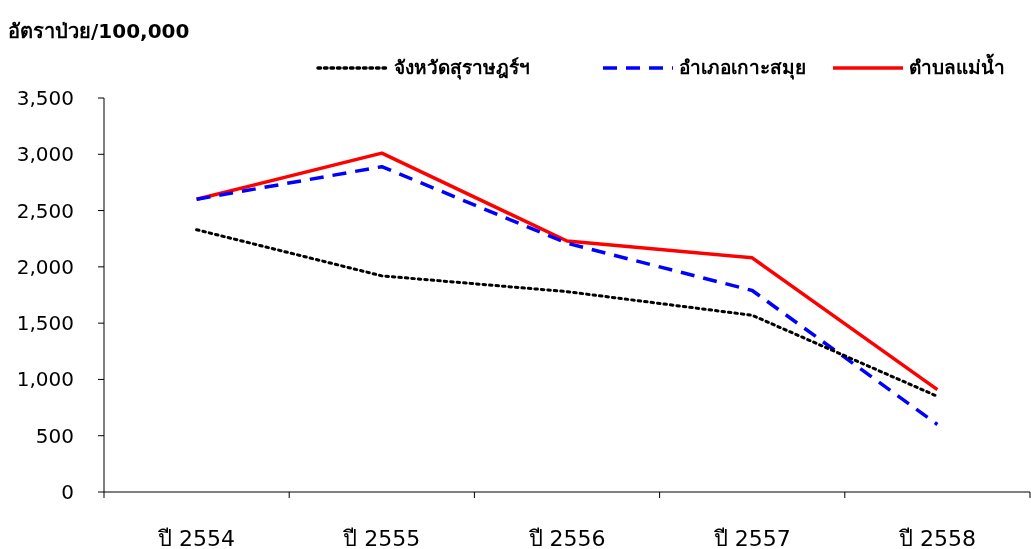 The height and width of the screenshot is (549, 1031). Describe the element at coordinates (45, 266) in the screenshot. I see `y-tick-label: 2,000` at that location.